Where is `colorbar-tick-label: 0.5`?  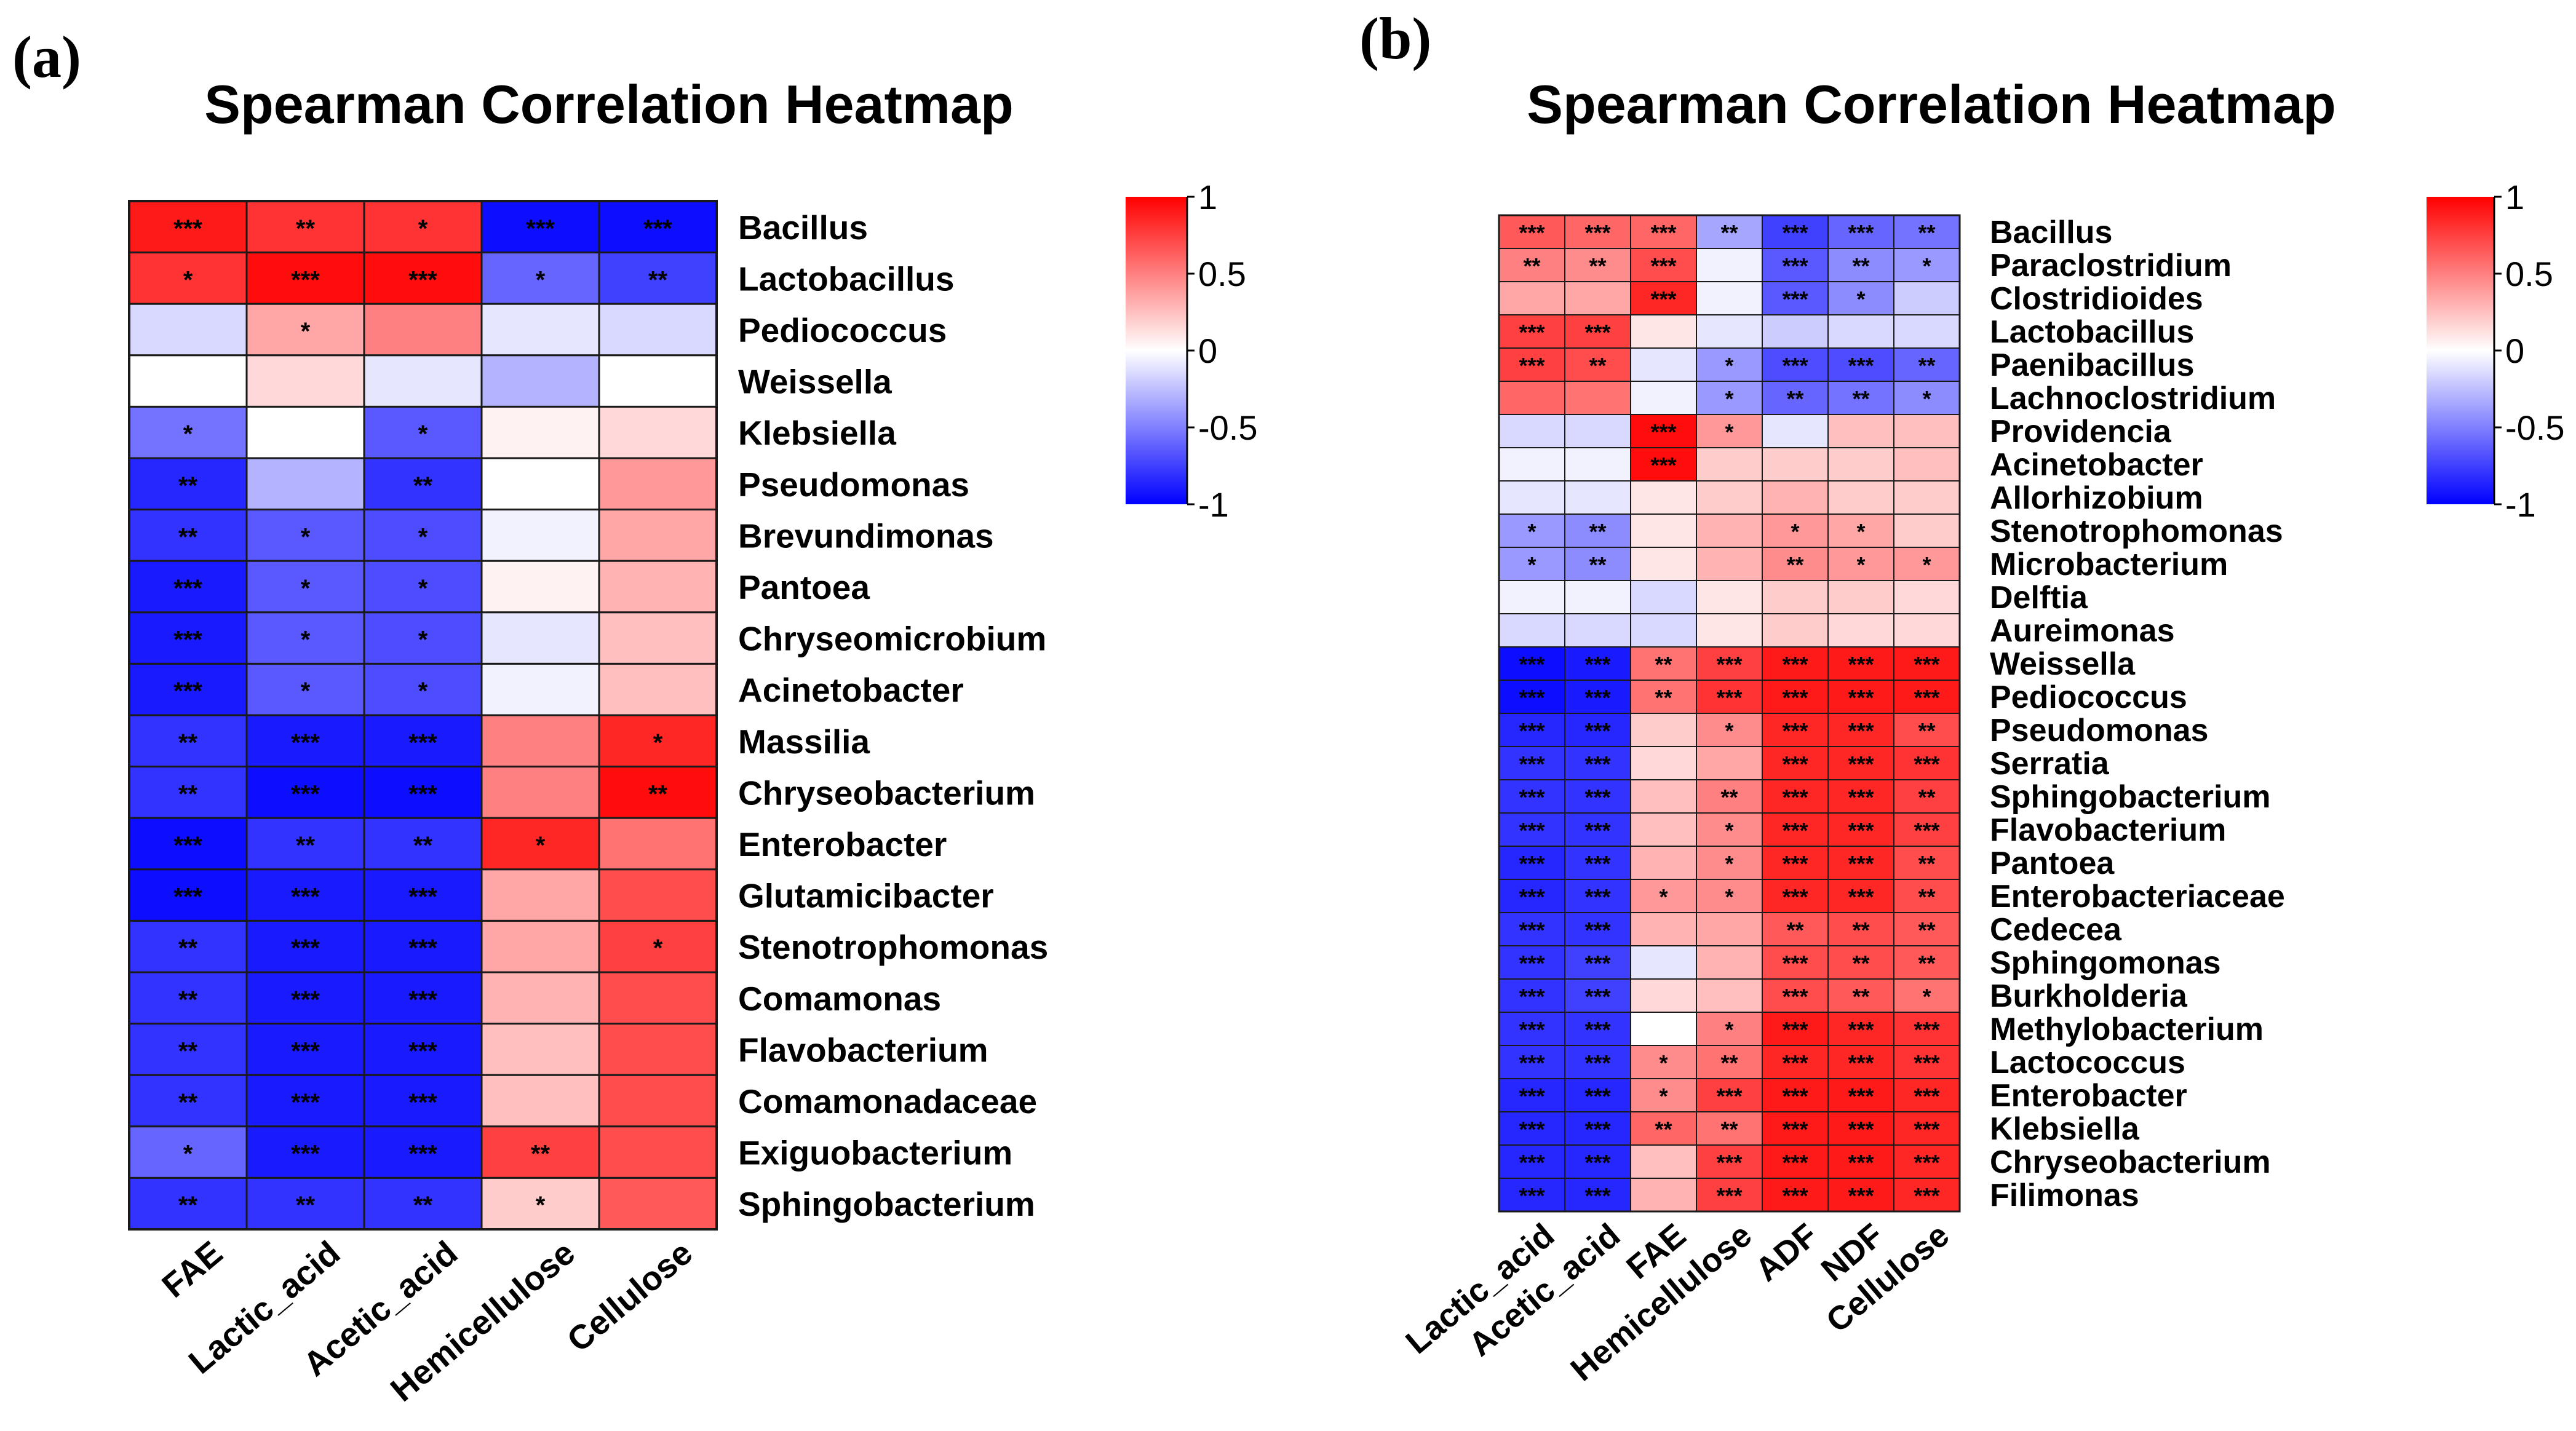 colorbar-tick-label: 0.5 is located at coordinates (2529, 274).